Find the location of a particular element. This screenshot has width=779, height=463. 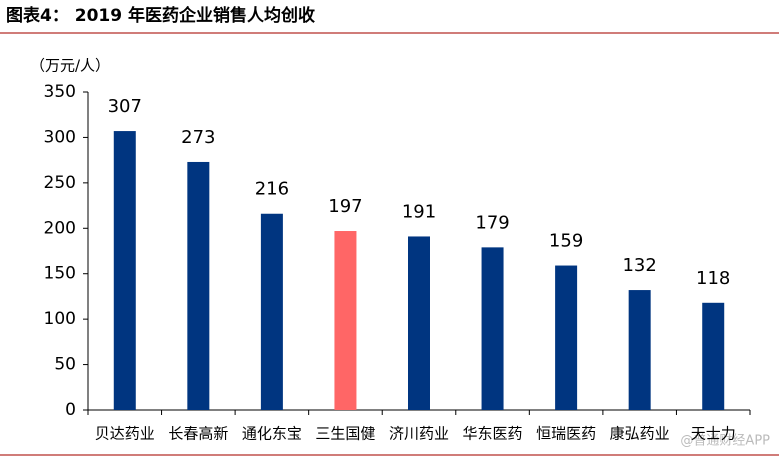

data-label: 197 is located at coordinates (345, 206).